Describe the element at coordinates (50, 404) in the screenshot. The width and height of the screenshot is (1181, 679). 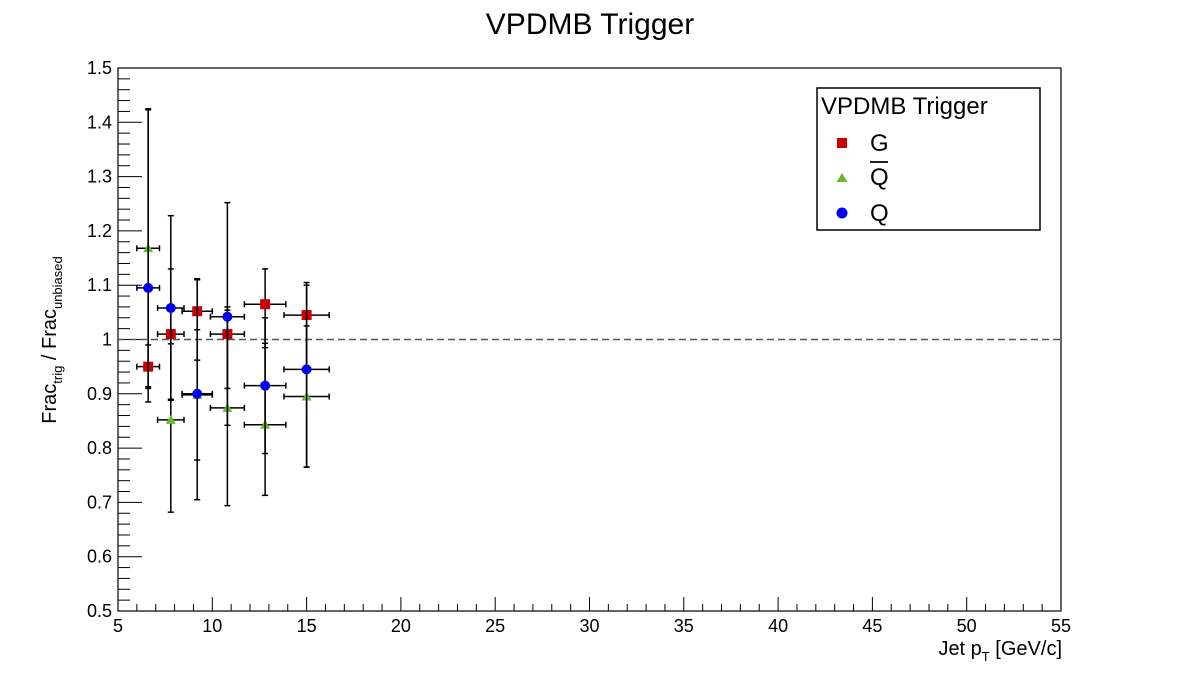
I see `y-axis-label-part1: Frac` at that location.